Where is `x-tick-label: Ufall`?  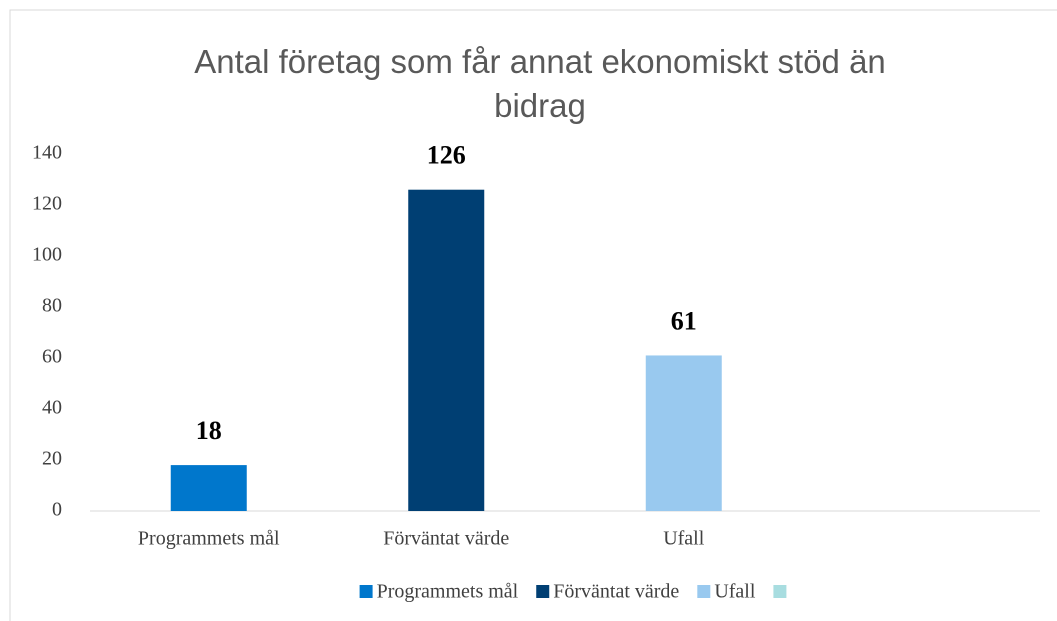 x-tick-label: Ufall is located at coordinates (684, 539).